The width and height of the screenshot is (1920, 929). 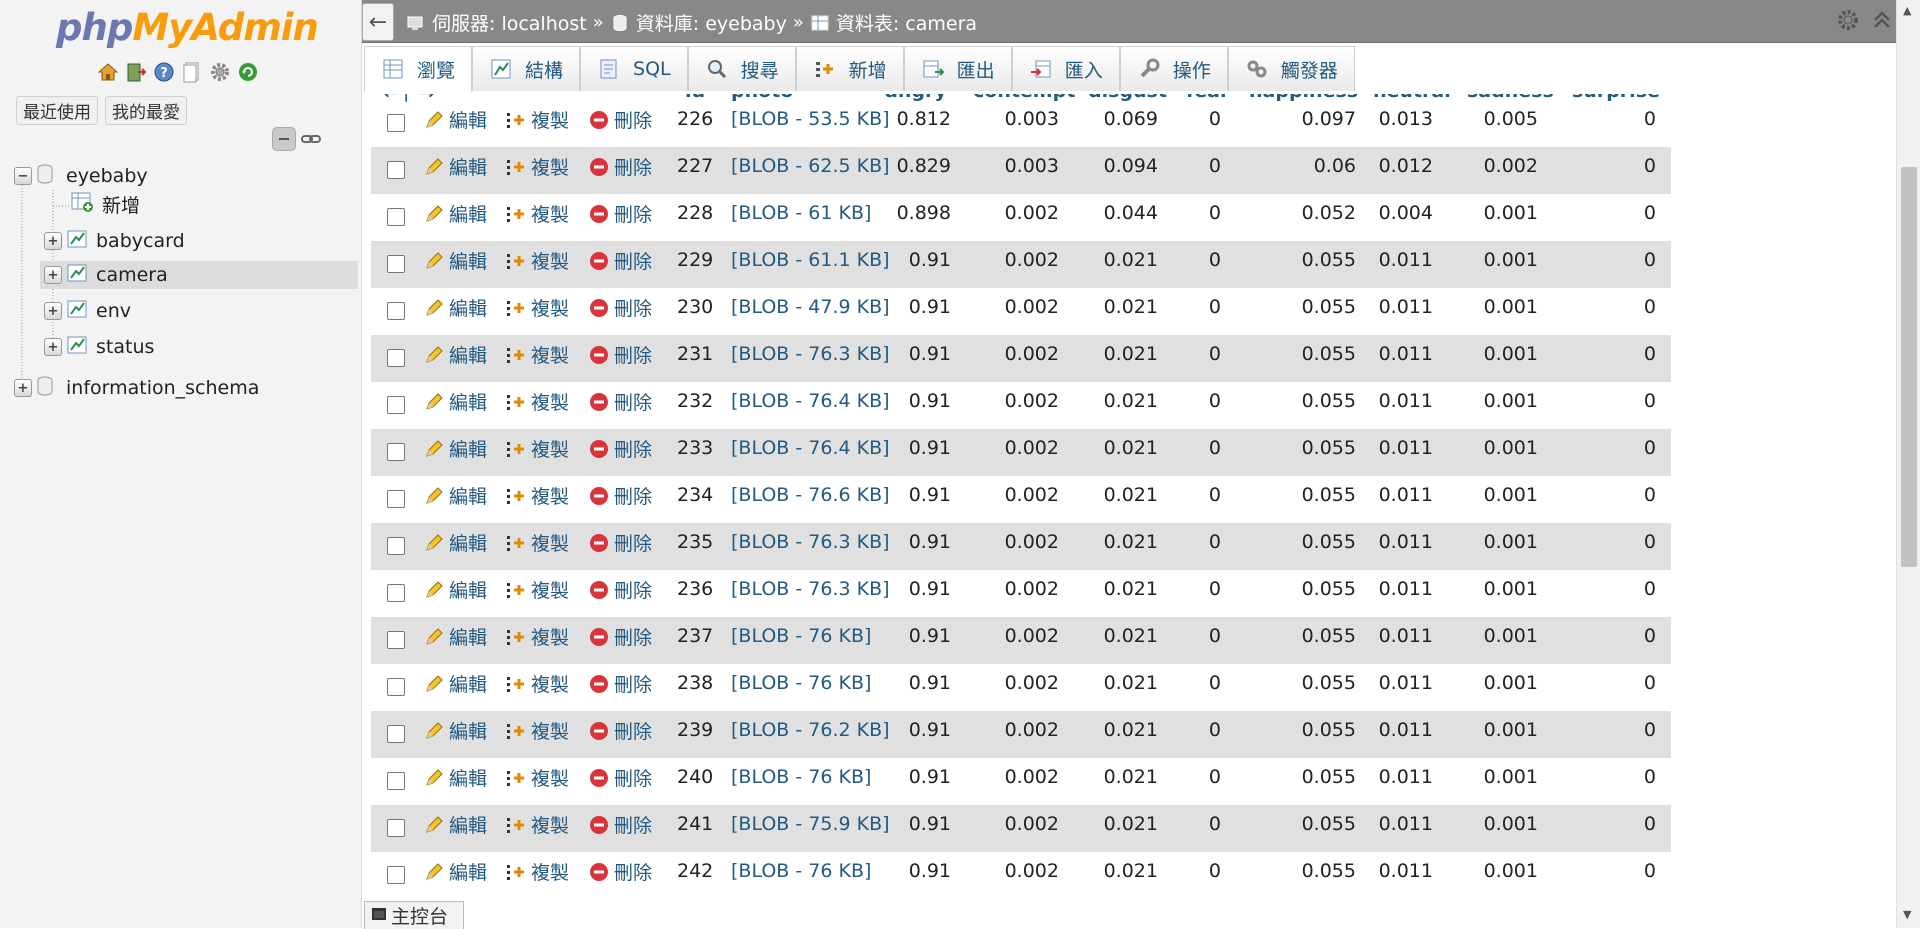 What do you see at coordinates (810, 166) in the screenshot?
I see `cell-photo-blob-link: [BLOB - 62.5 KB]` at bounding box center [810, 166].